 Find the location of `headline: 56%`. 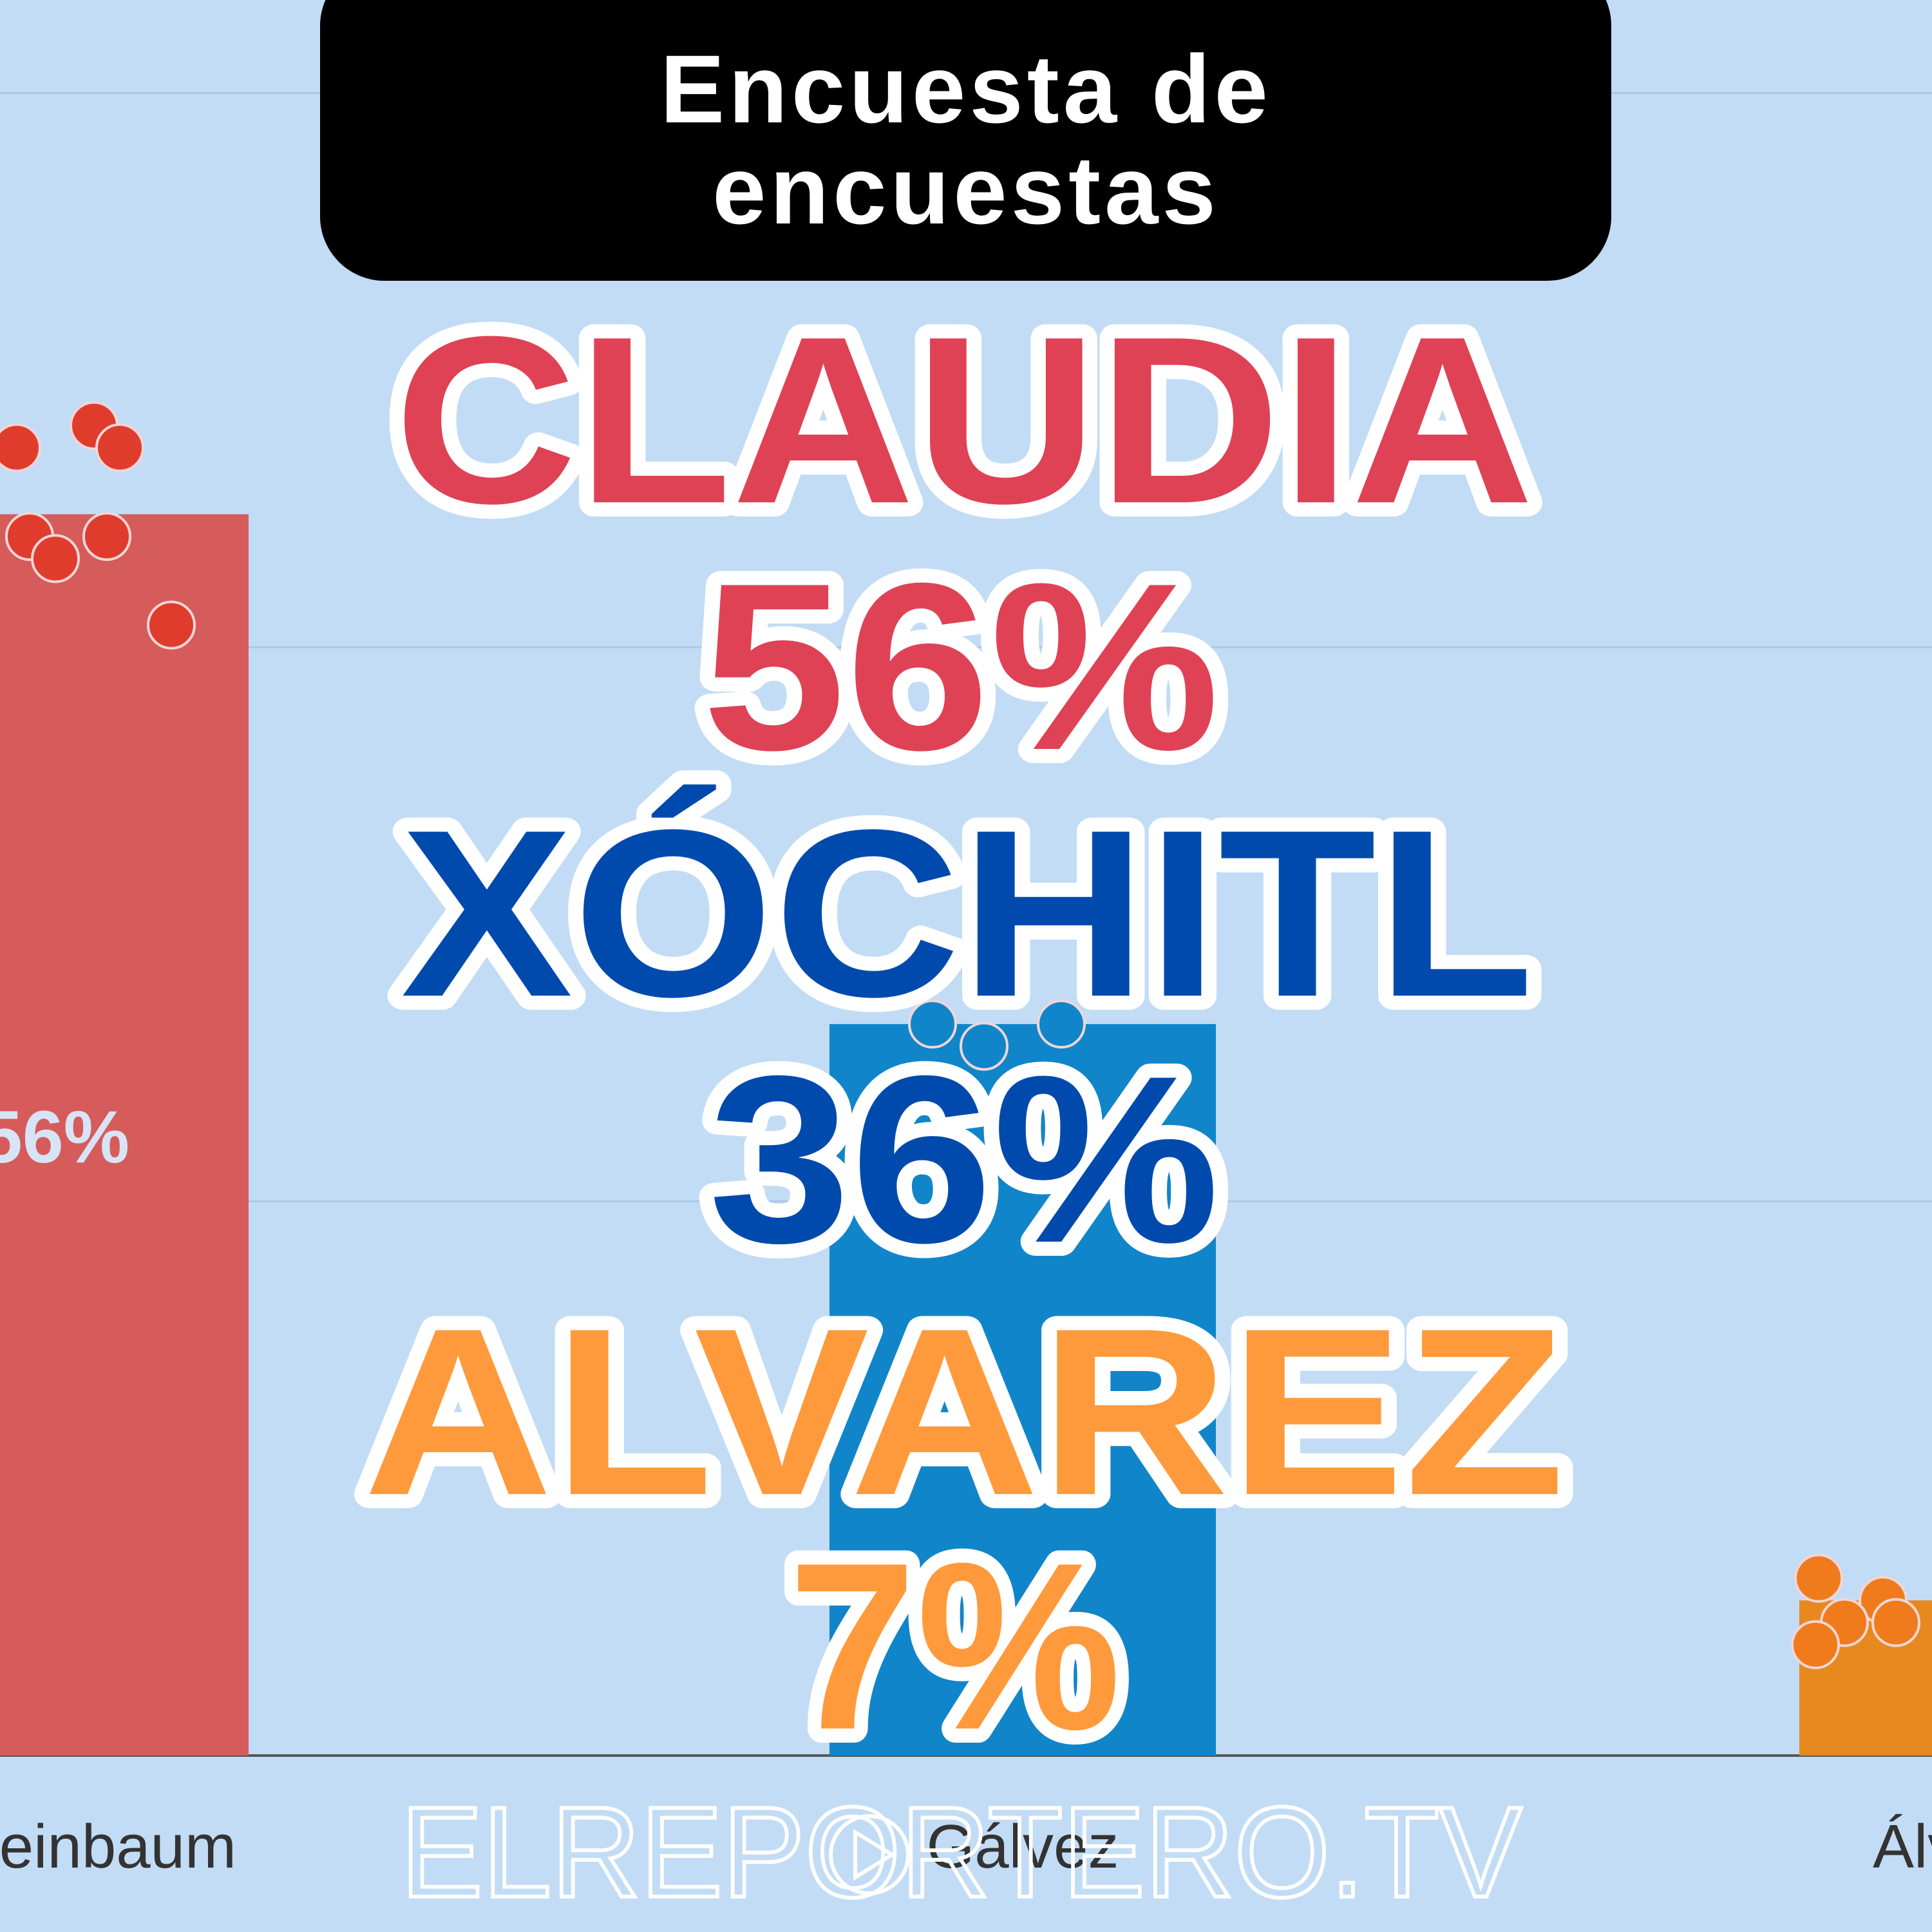

headline: 56% is located at coordinates (961, 667).